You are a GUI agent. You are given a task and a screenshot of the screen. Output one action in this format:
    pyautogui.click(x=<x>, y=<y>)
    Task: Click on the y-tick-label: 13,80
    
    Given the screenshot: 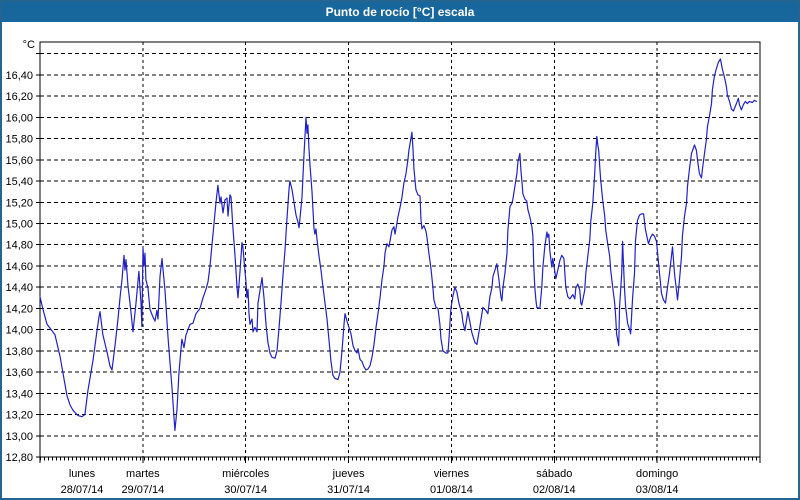 What is the action you would take?
    pyautogui.click(x=19, y=352)
    